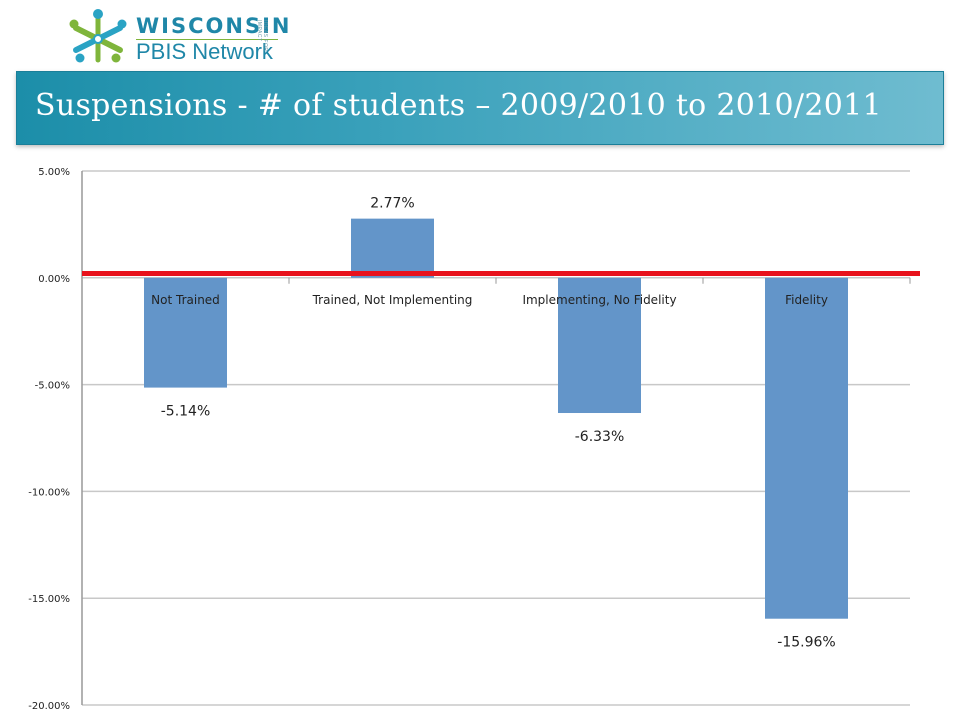 The height and width of the screenshot is (720, 960). Describe the element at coordinates (806, 300) in the screenshot. I see `category-label: Fidelity` at that location.